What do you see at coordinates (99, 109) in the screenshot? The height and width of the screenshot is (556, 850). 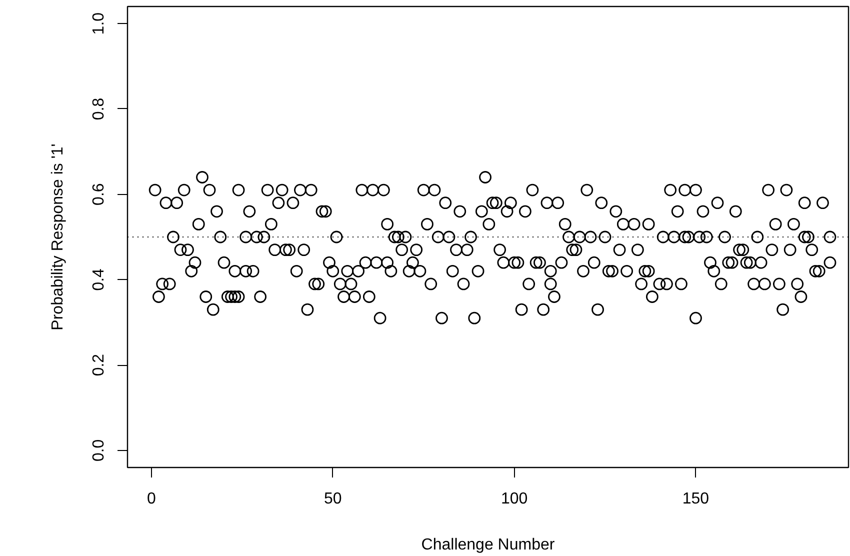 I see `y-tick-label: 0.8` at bounding box center [99, 109].